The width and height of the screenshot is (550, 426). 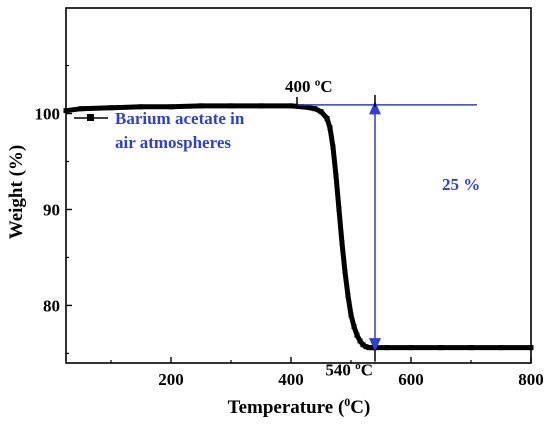 I want to click on y-tick-label: 90, so click(x=51, y=209).